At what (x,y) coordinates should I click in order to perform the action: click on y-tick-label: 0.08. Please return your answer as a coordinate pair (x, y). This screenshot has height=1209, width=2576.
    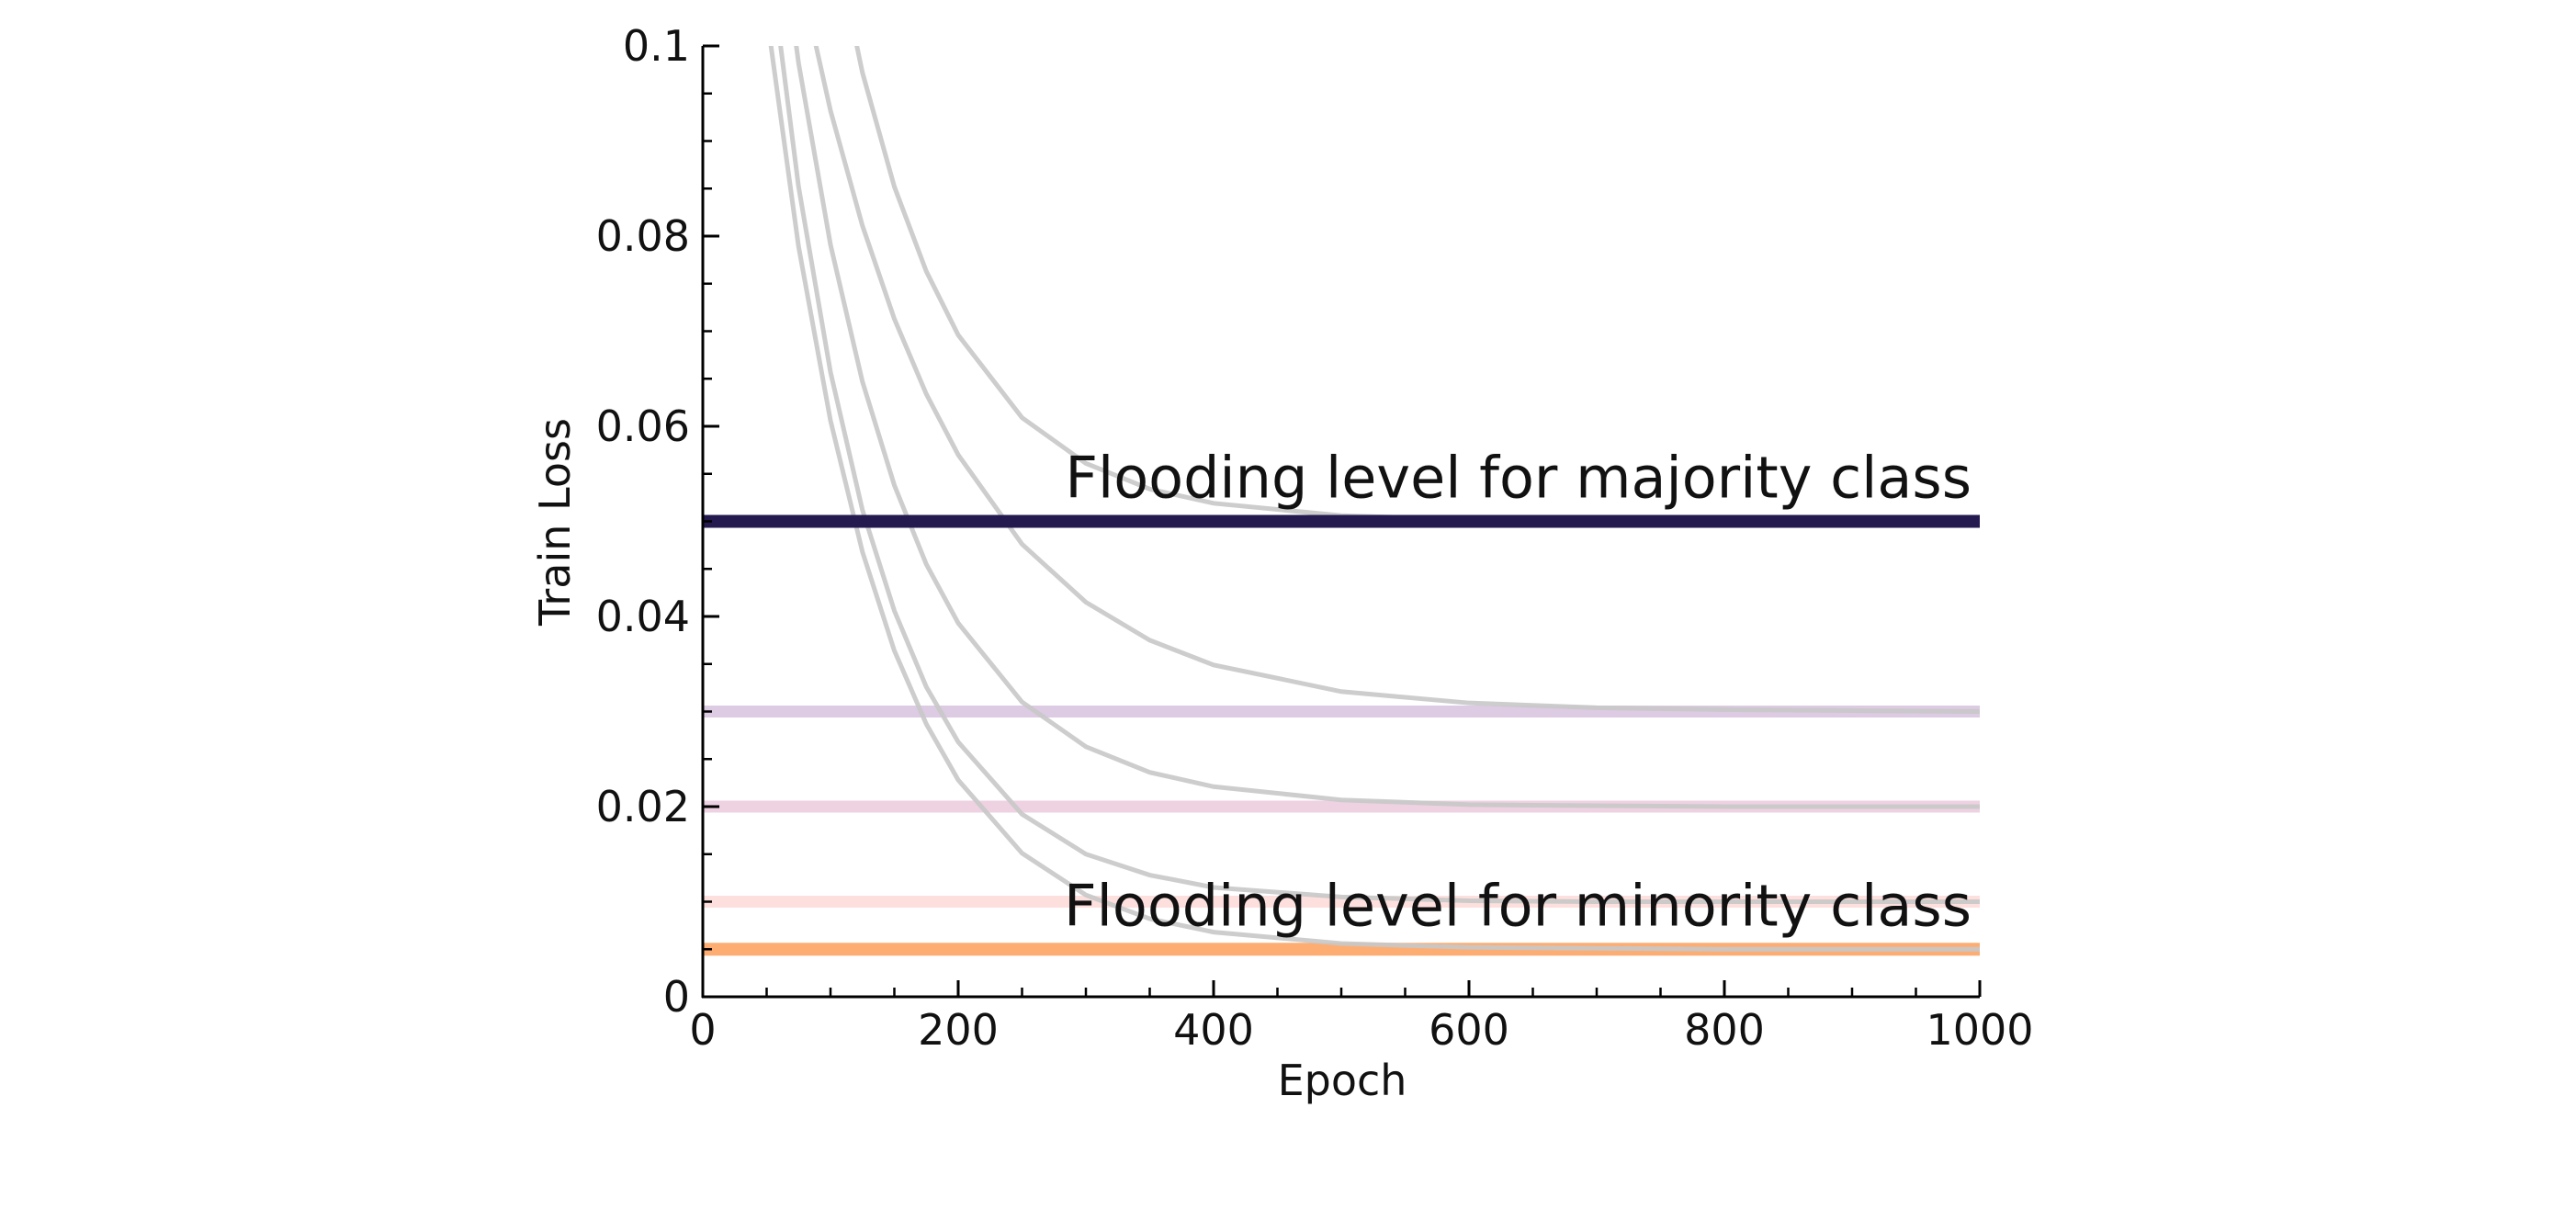
    Looking at the image, I should click on (643, 236).